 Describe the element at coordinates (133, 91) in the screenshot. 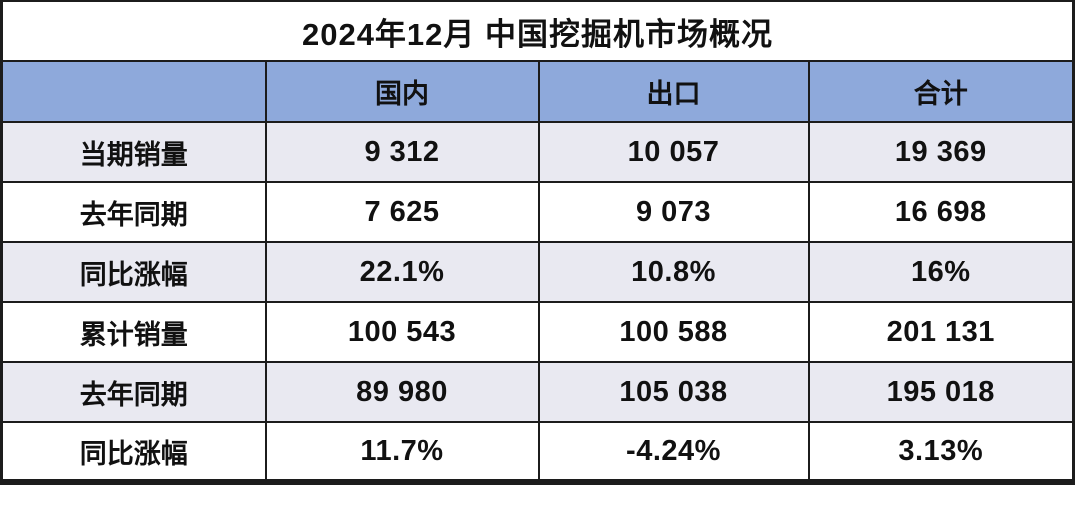

I see `column-header-blank` at that location.